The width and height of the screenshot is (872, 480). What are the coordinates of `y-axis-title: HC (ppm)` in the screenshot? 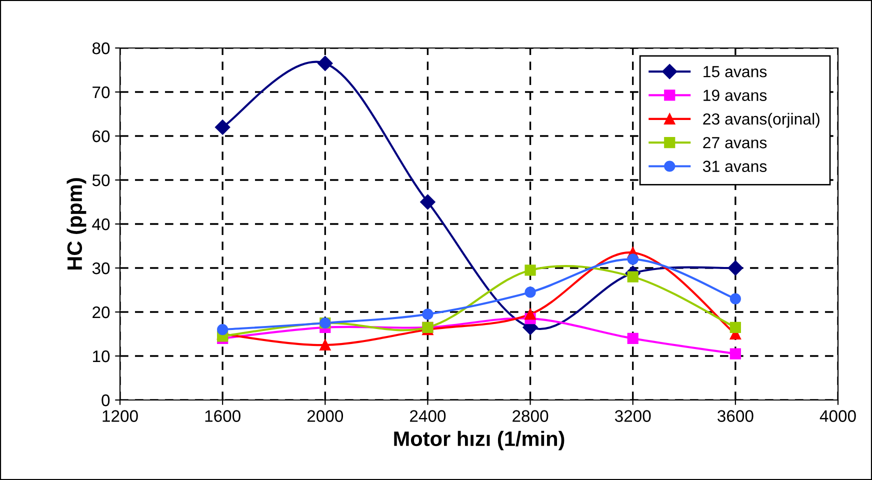 It's located at (76, 224).